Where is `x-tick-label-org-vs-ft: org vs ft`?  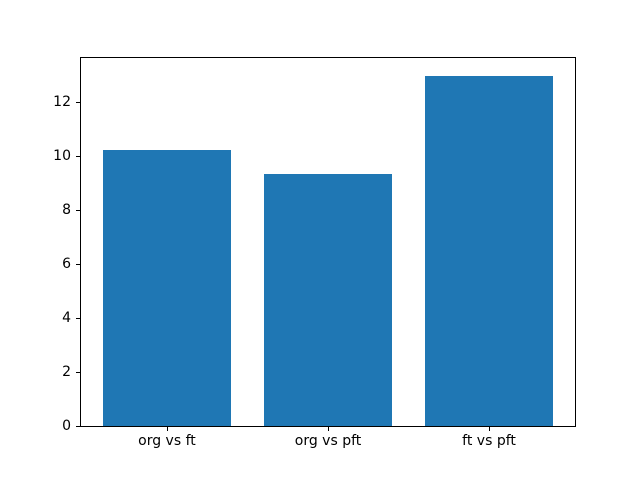 x-tick-label-org-vs-ft: org vs ft is located at coordinates (167, 441).